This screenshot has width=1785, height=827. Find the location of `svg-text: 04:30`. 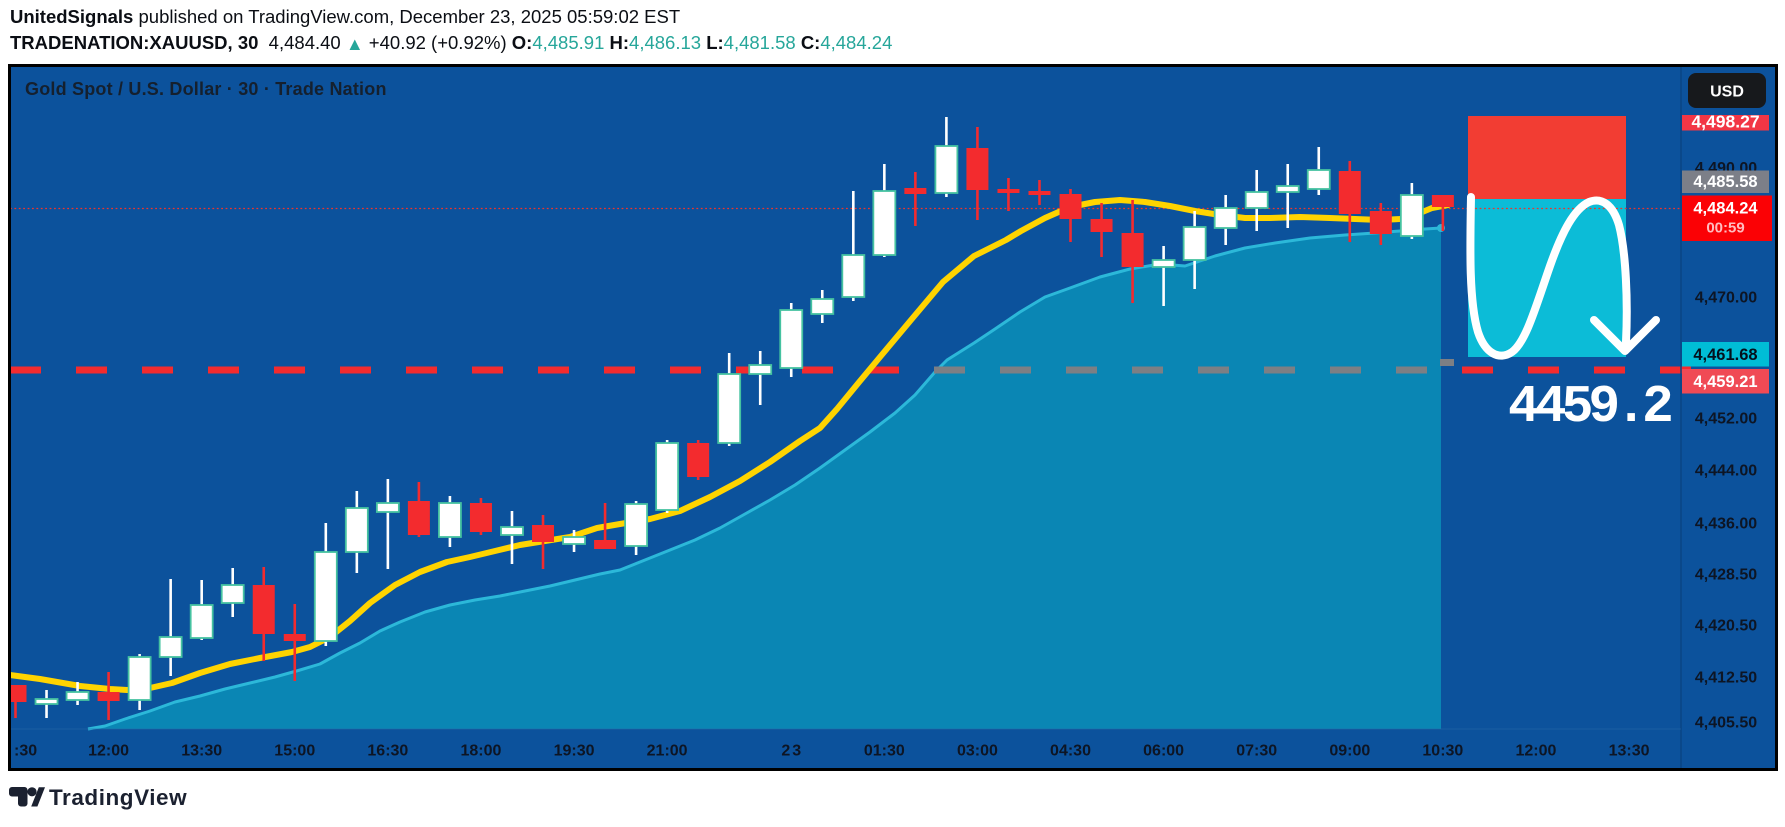

svg-text: 04:30 is located at coordinates (1070, 751).